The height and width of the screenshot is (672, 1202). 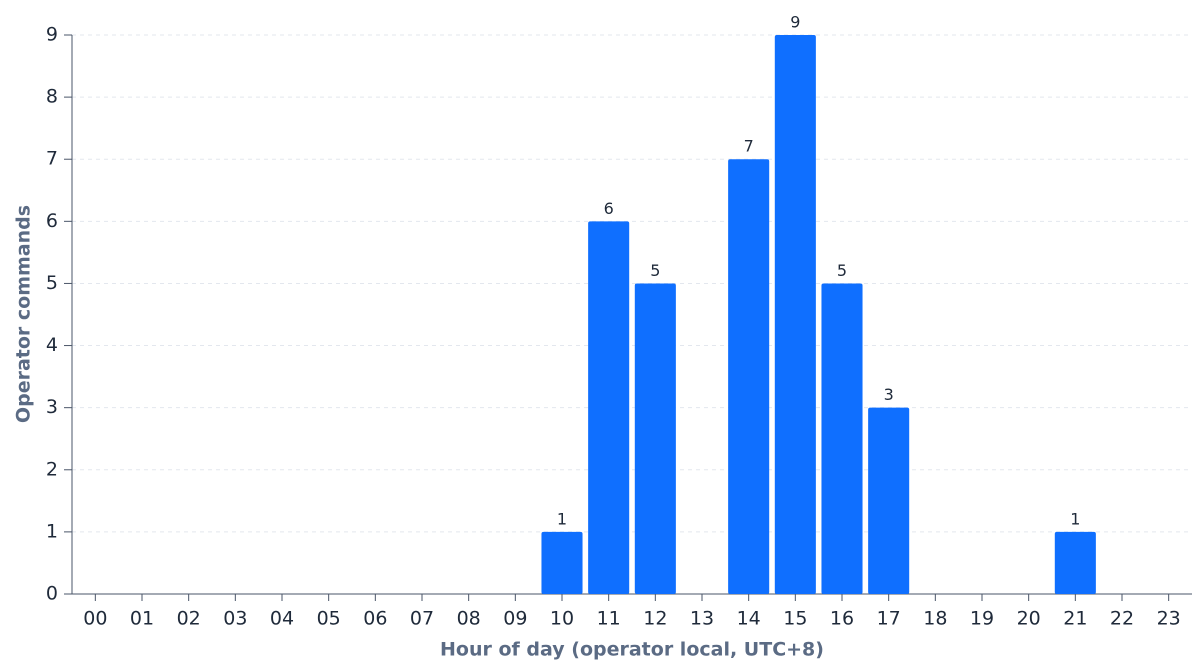 What do you see at coordinates (1122, 619) in the screenshot?
I see `x-tick-label: 22` at bounding box center [1122, 619].